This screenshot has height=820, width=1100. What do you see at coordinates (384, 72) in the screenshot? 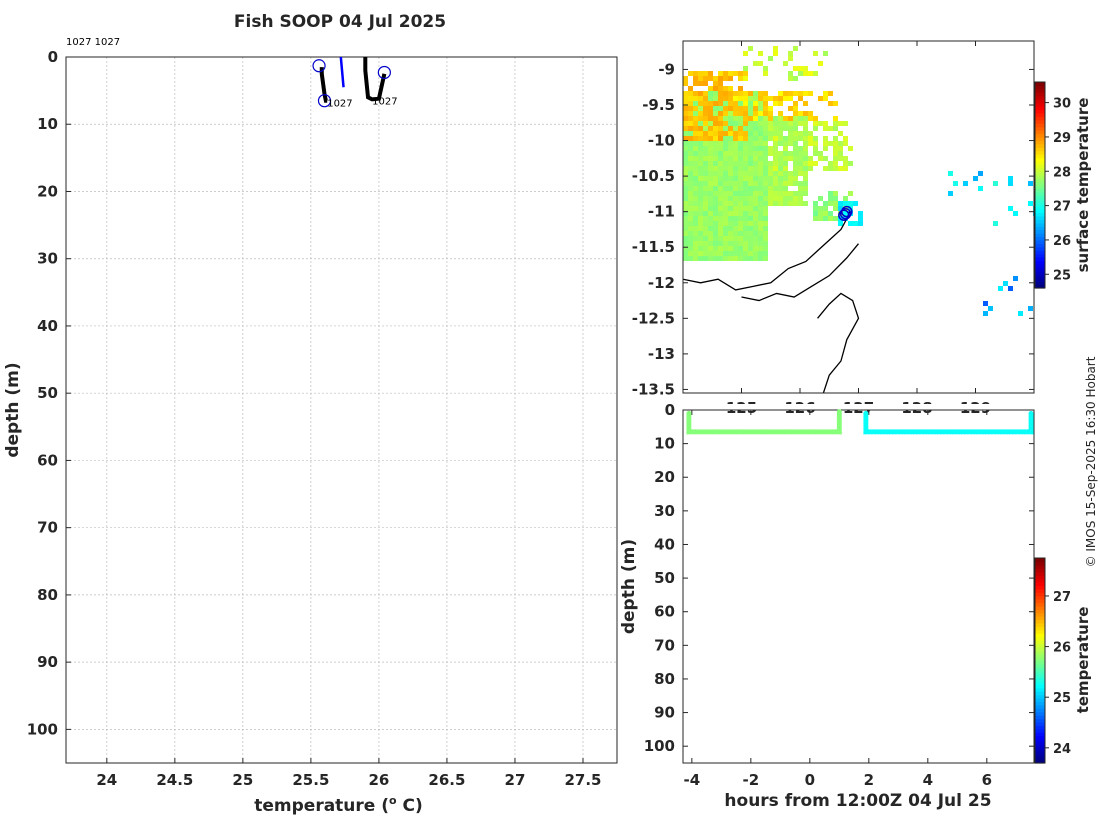
I see `profile-marker` at bounding box center [384, 72].